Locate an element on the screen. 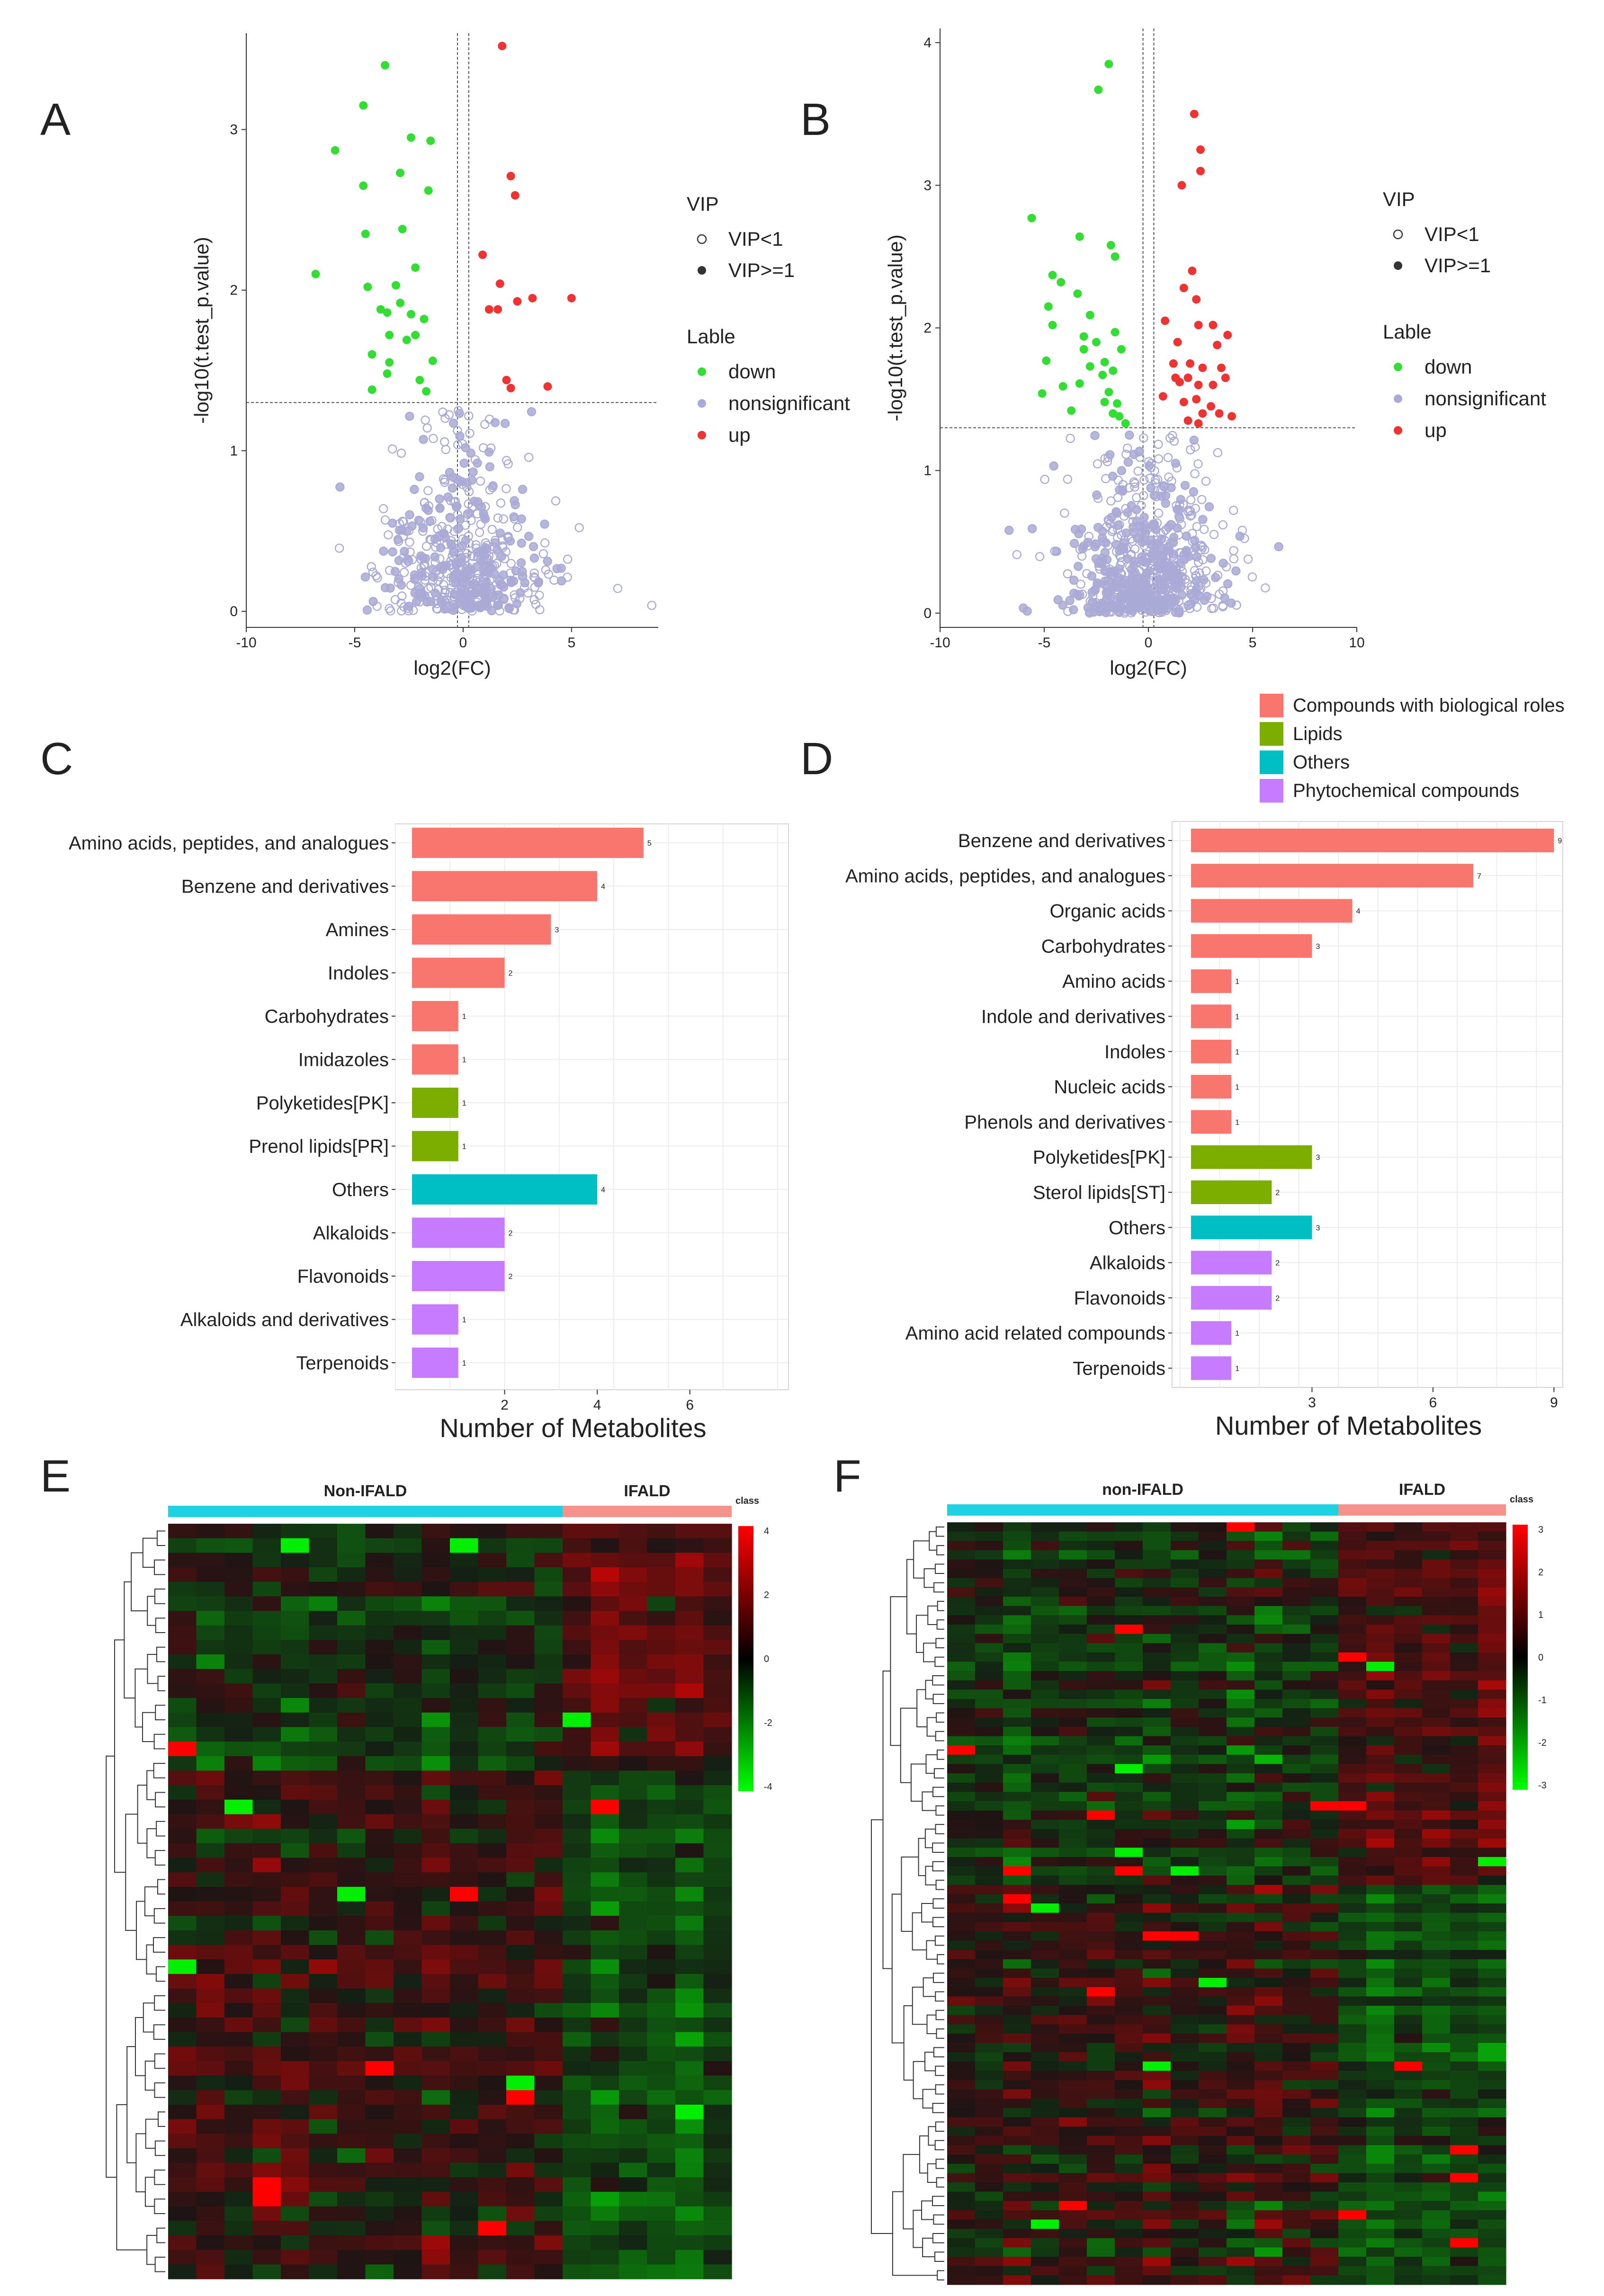  bar-prenol-lipids-pr is located at coordinates (435, 1146).